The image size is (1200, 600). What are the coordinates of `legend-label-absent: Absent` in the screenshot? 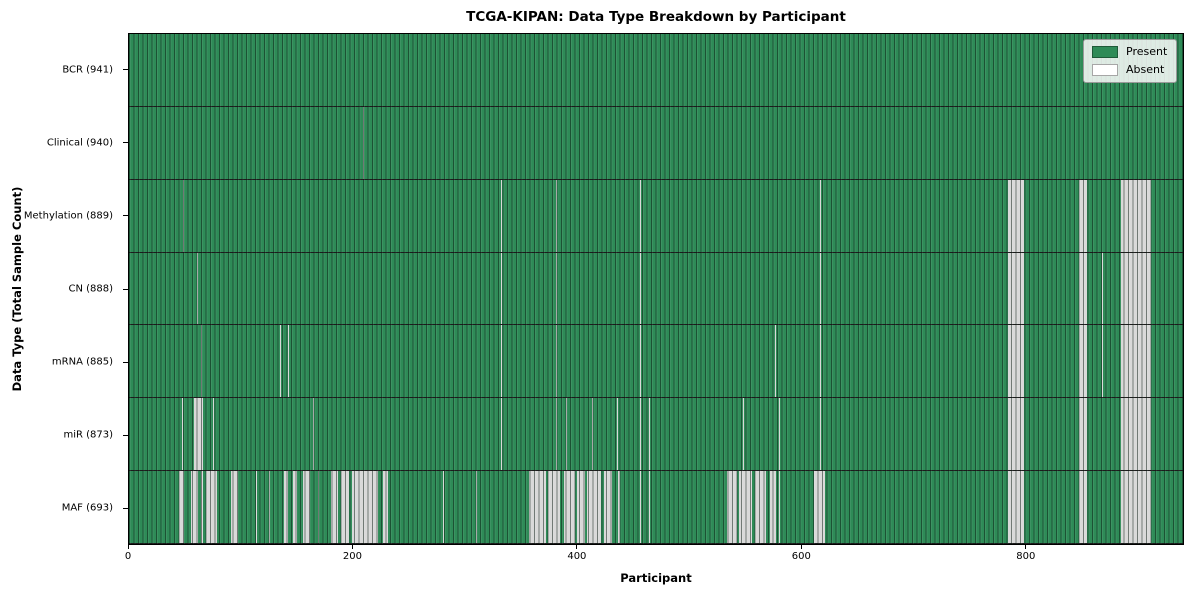 It's located at (1145, 69).